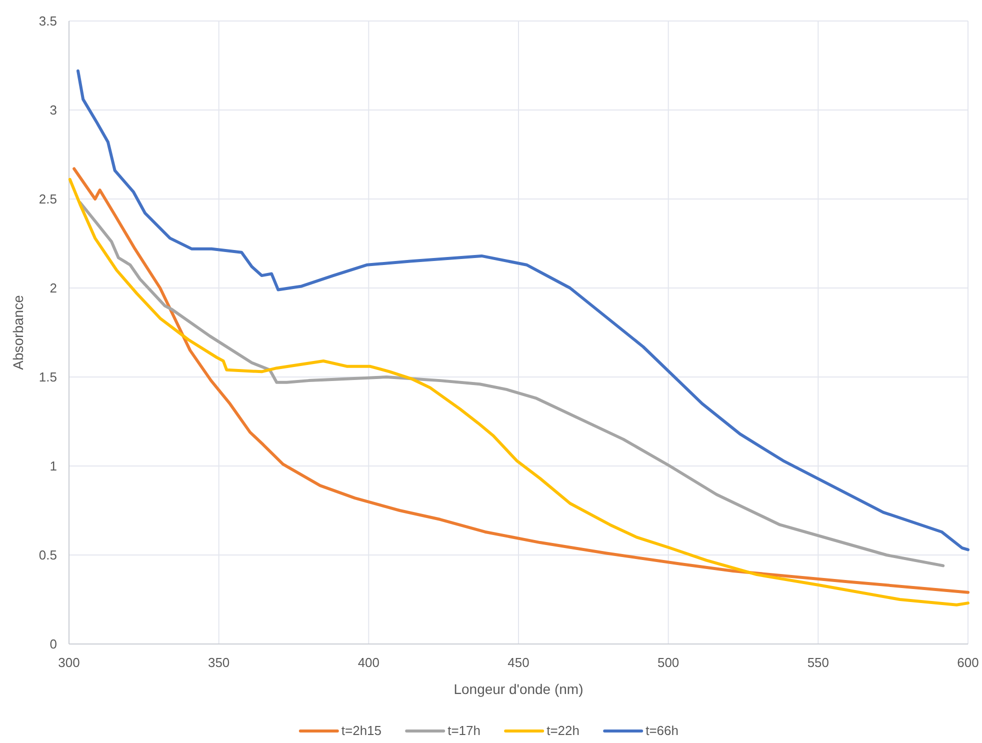 The height and width of the screenshot is (743, 982). I want to click on y-tick-label: 2, so click(53, 288).